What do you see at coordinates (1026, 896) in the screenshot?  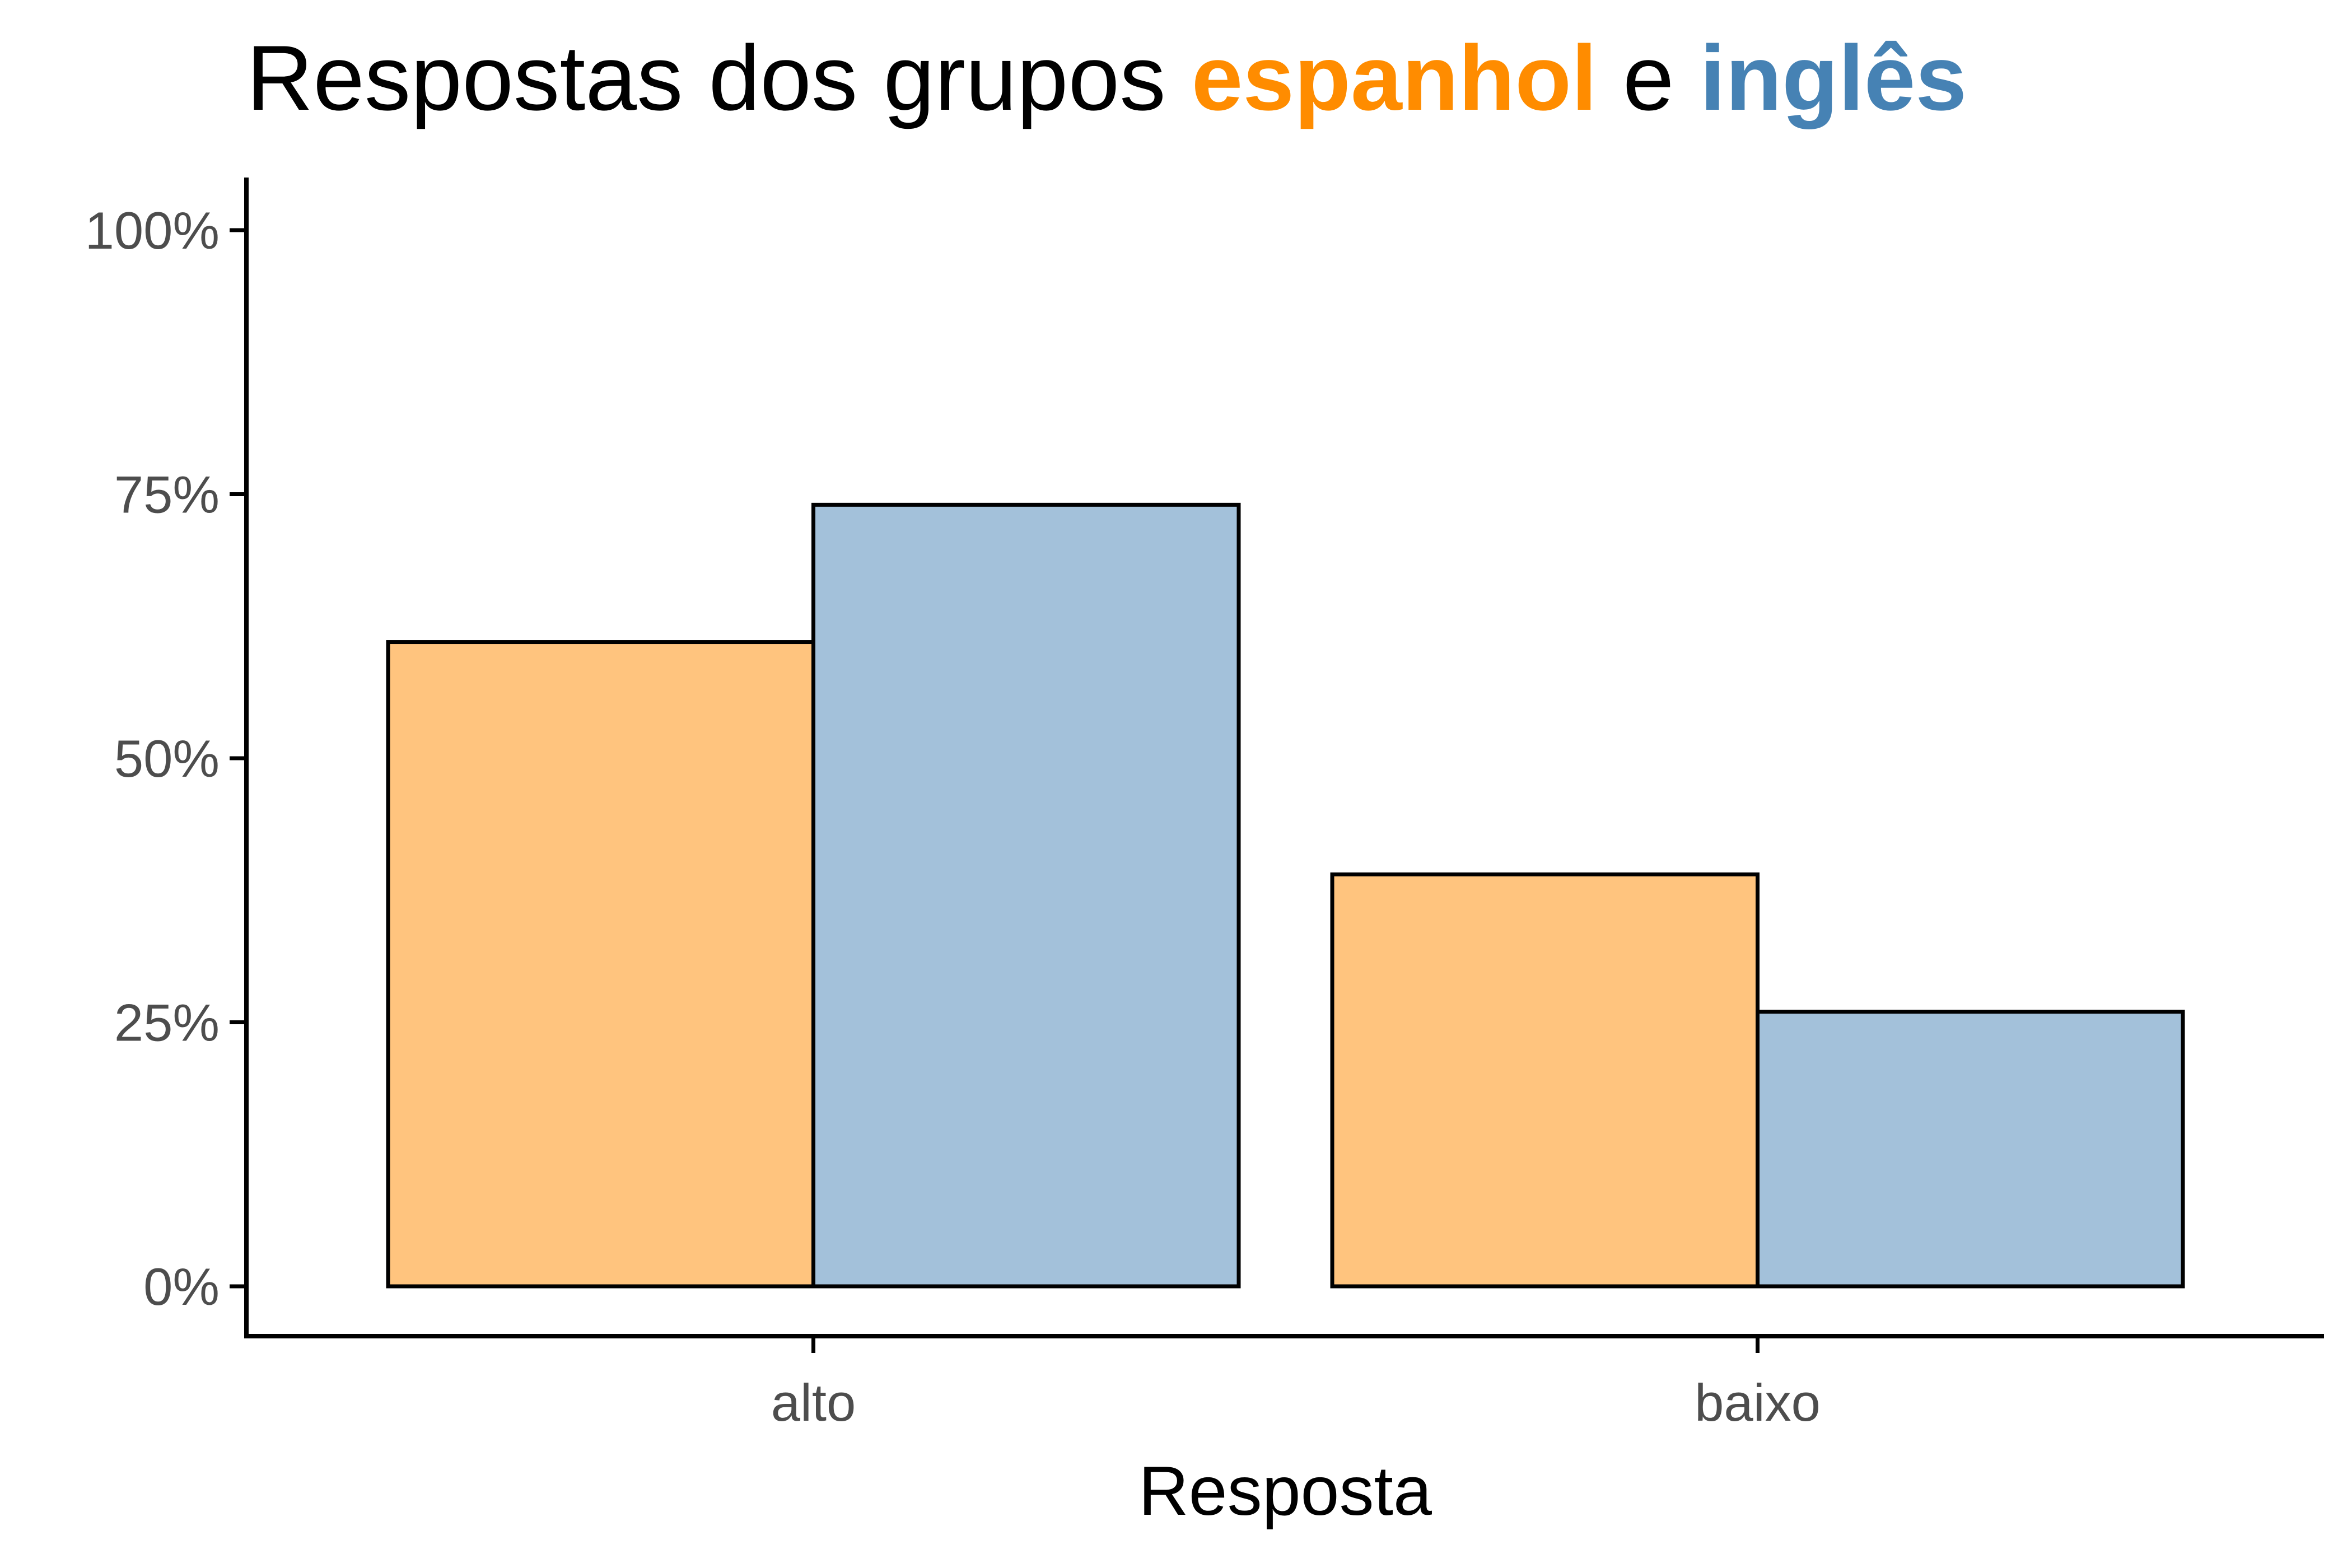 I see `bar-alto-inglês` at bounding box center [1026, 896].